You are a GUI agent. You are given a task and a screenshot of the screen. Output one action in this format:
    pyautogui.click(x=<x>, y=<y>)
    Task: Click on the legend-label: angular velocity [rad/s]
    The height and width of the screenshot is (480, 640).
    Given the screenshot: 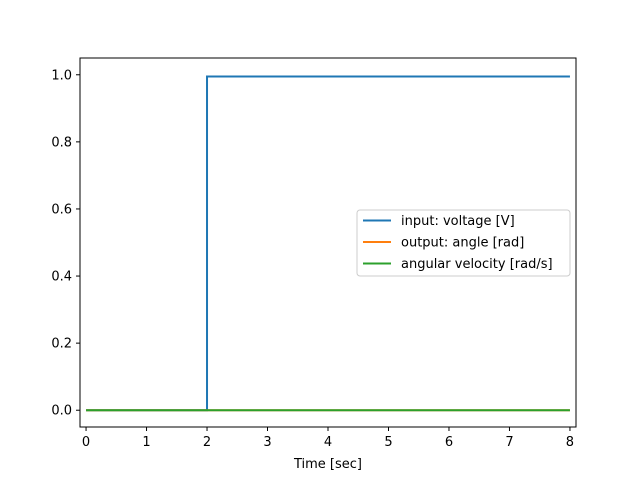 What is the action you would take?
    pyautogui.click(x=477, y=264)
    